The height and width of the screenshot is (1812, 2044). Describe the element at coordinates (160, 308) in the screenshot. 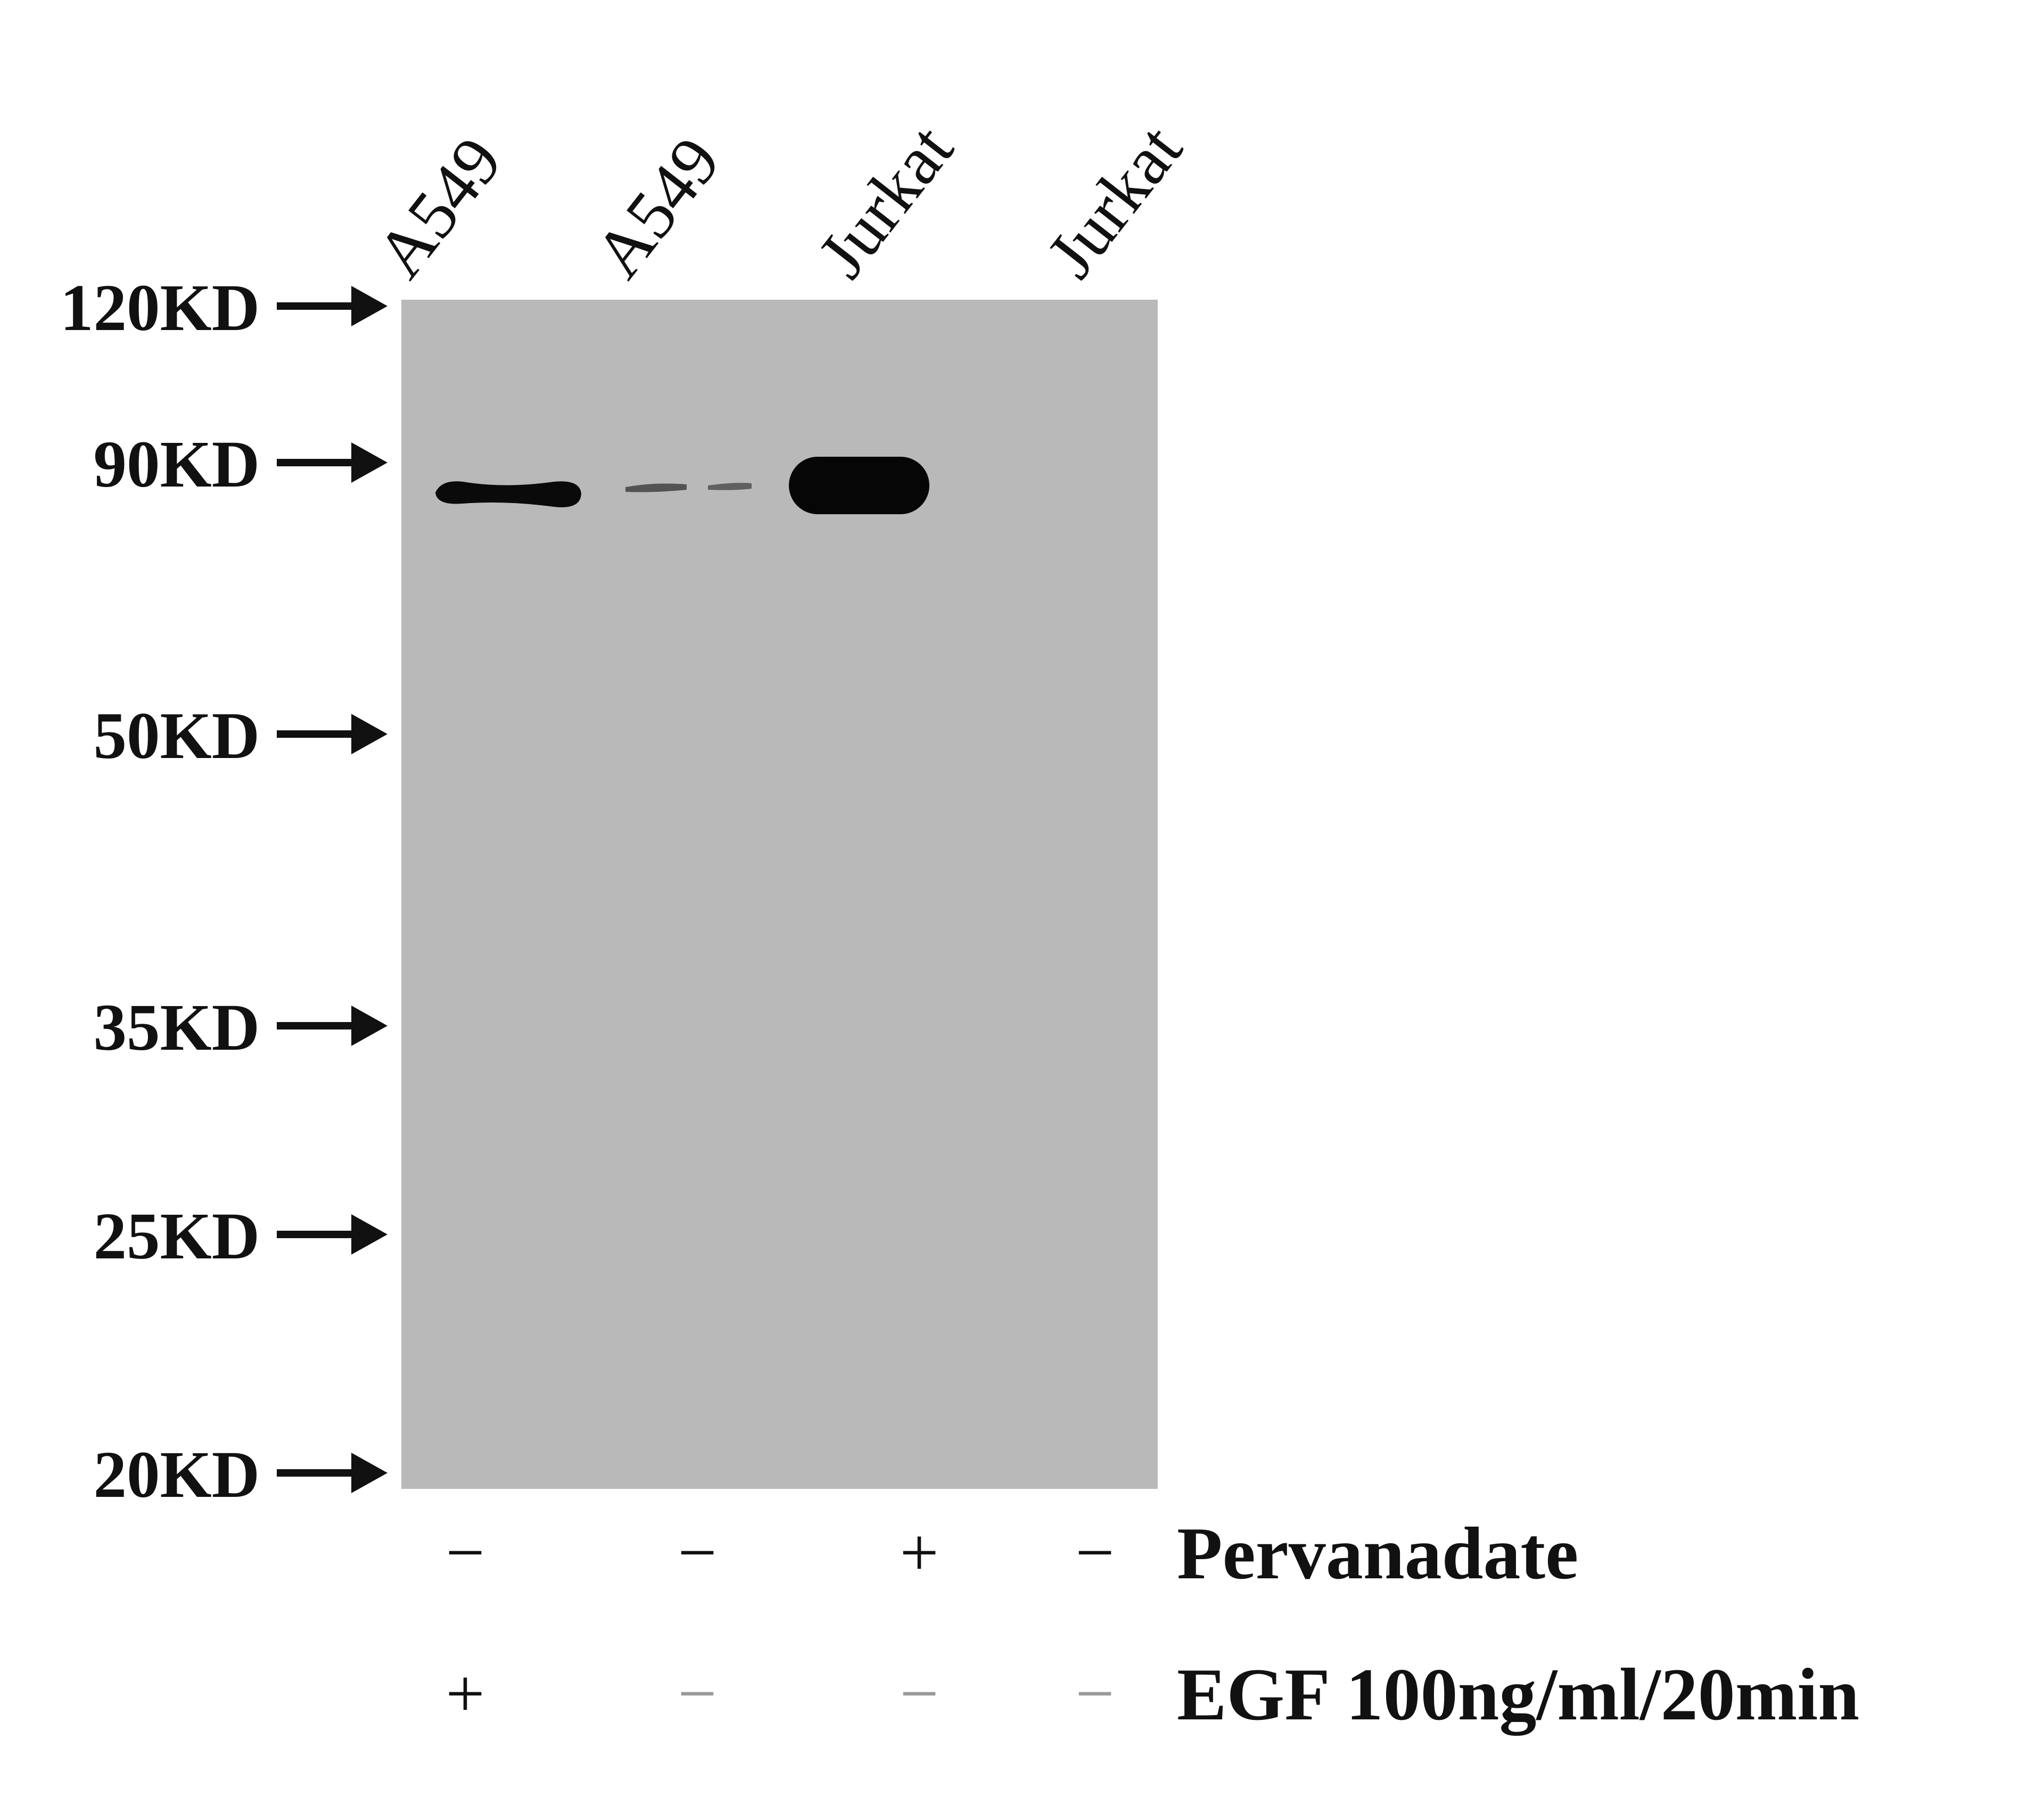

I see `marker-label: 120KD` at that location.